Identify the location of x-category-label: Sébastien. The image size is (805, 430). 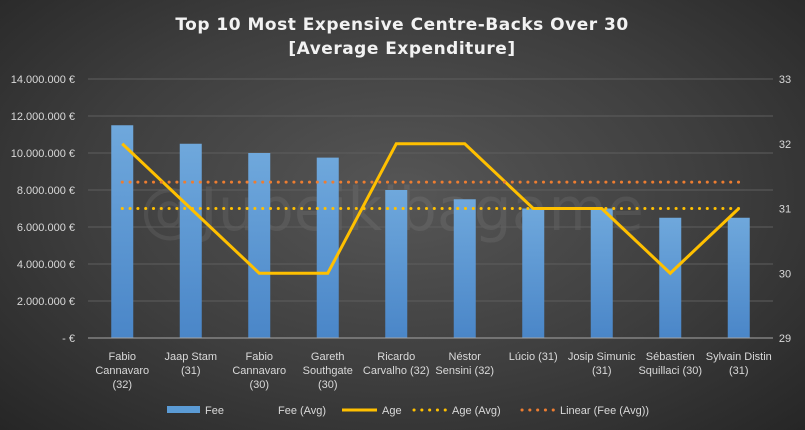
(670, 357).